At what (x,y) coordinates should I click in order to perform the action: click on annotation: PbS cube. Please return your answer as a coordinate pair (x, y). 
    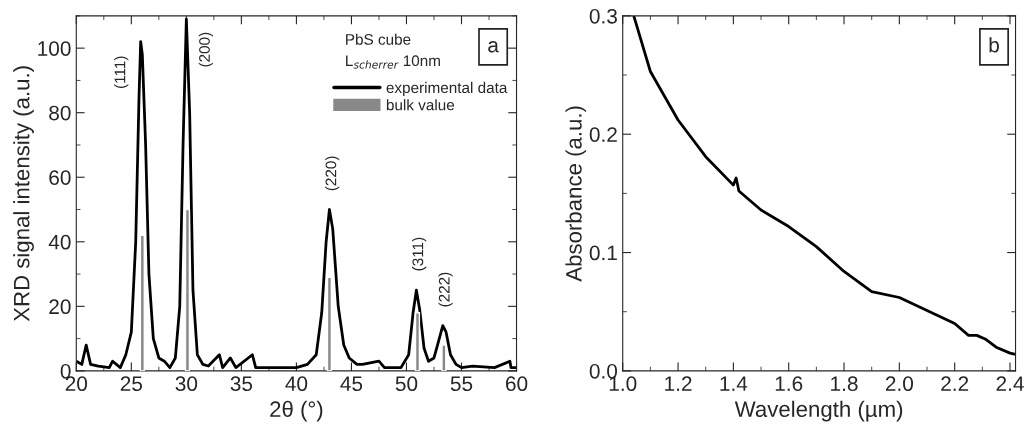
    Looking at the image, I should click on (378, 39).